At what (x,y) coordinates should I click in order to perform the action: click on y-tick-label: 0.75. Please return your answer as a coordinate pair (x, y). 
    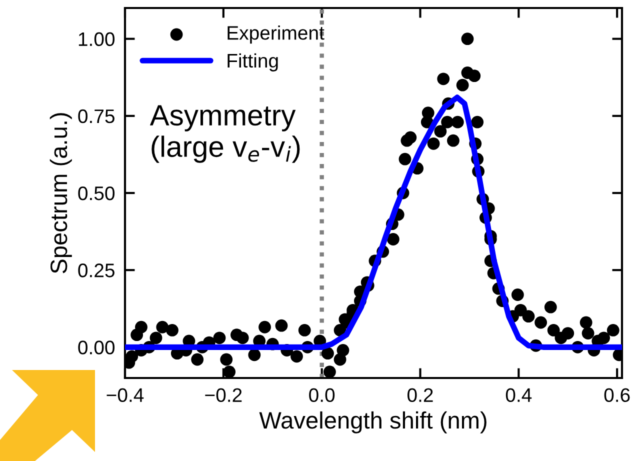
    Looking at the image, I should click on (96, 116).